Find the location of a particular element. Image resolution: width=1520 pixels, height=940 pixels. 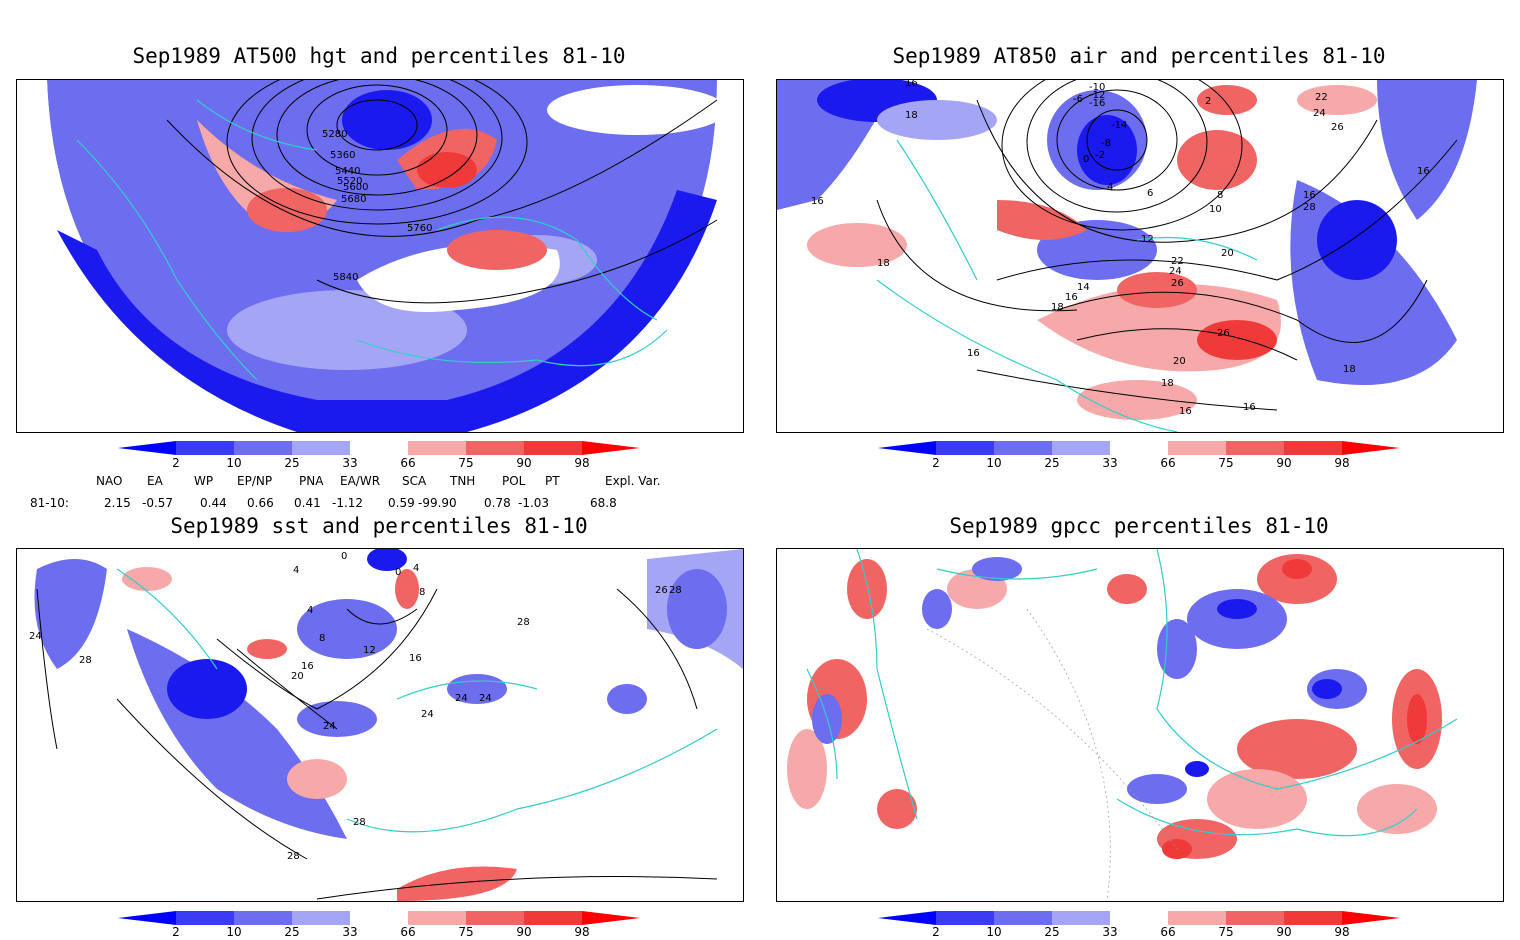

index-header: EA is located at coordinates (155, 481).